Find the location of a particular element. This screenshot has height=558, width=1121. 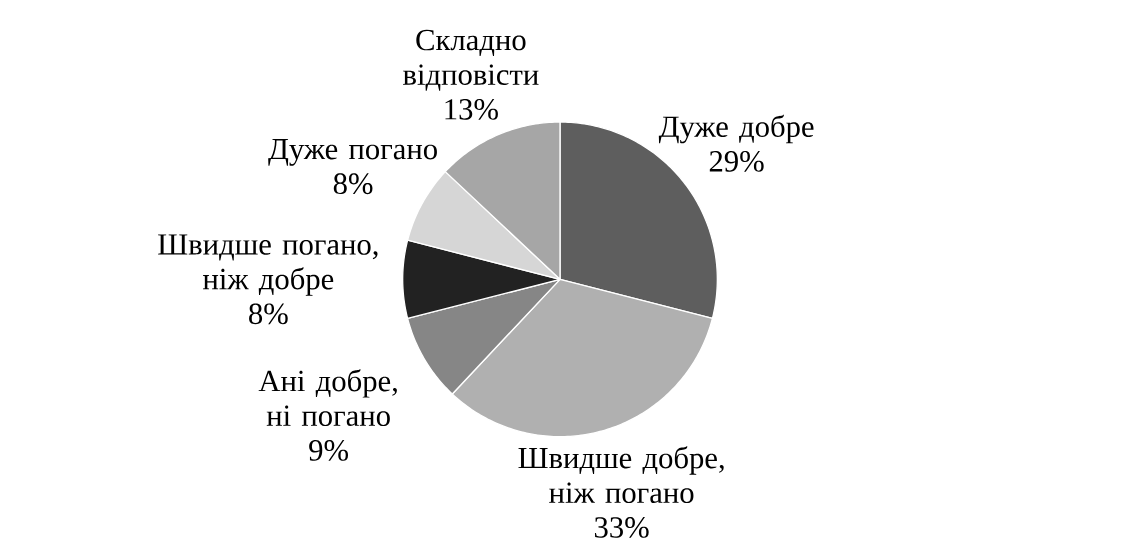

data-label: 33% is located at coordinates (621, 527).